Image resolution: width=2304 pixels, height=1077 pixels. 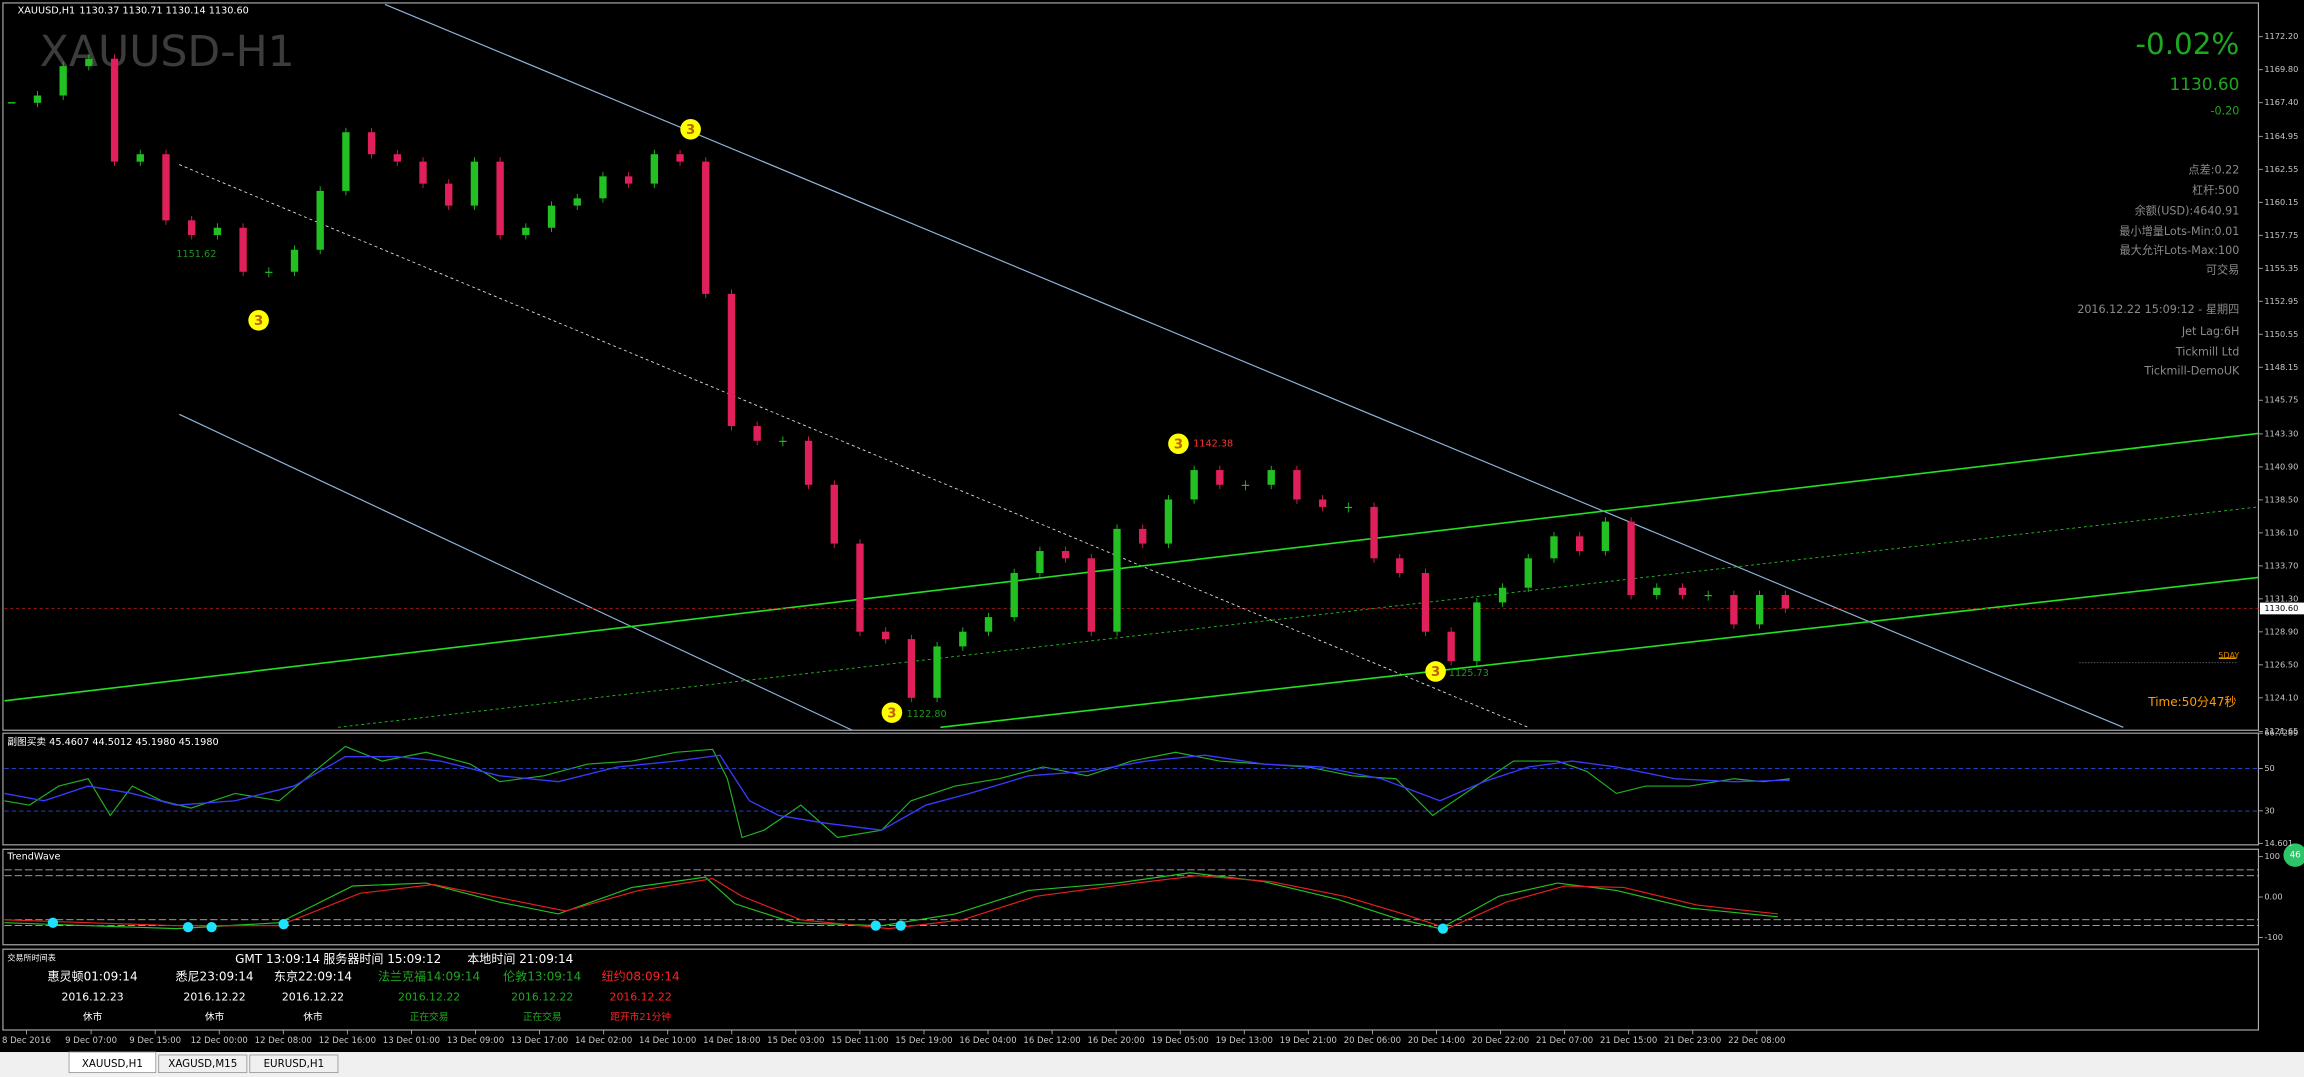 I want to click on x-tick-label: 13 Dec 01:00, so click(x=411, y=1041).